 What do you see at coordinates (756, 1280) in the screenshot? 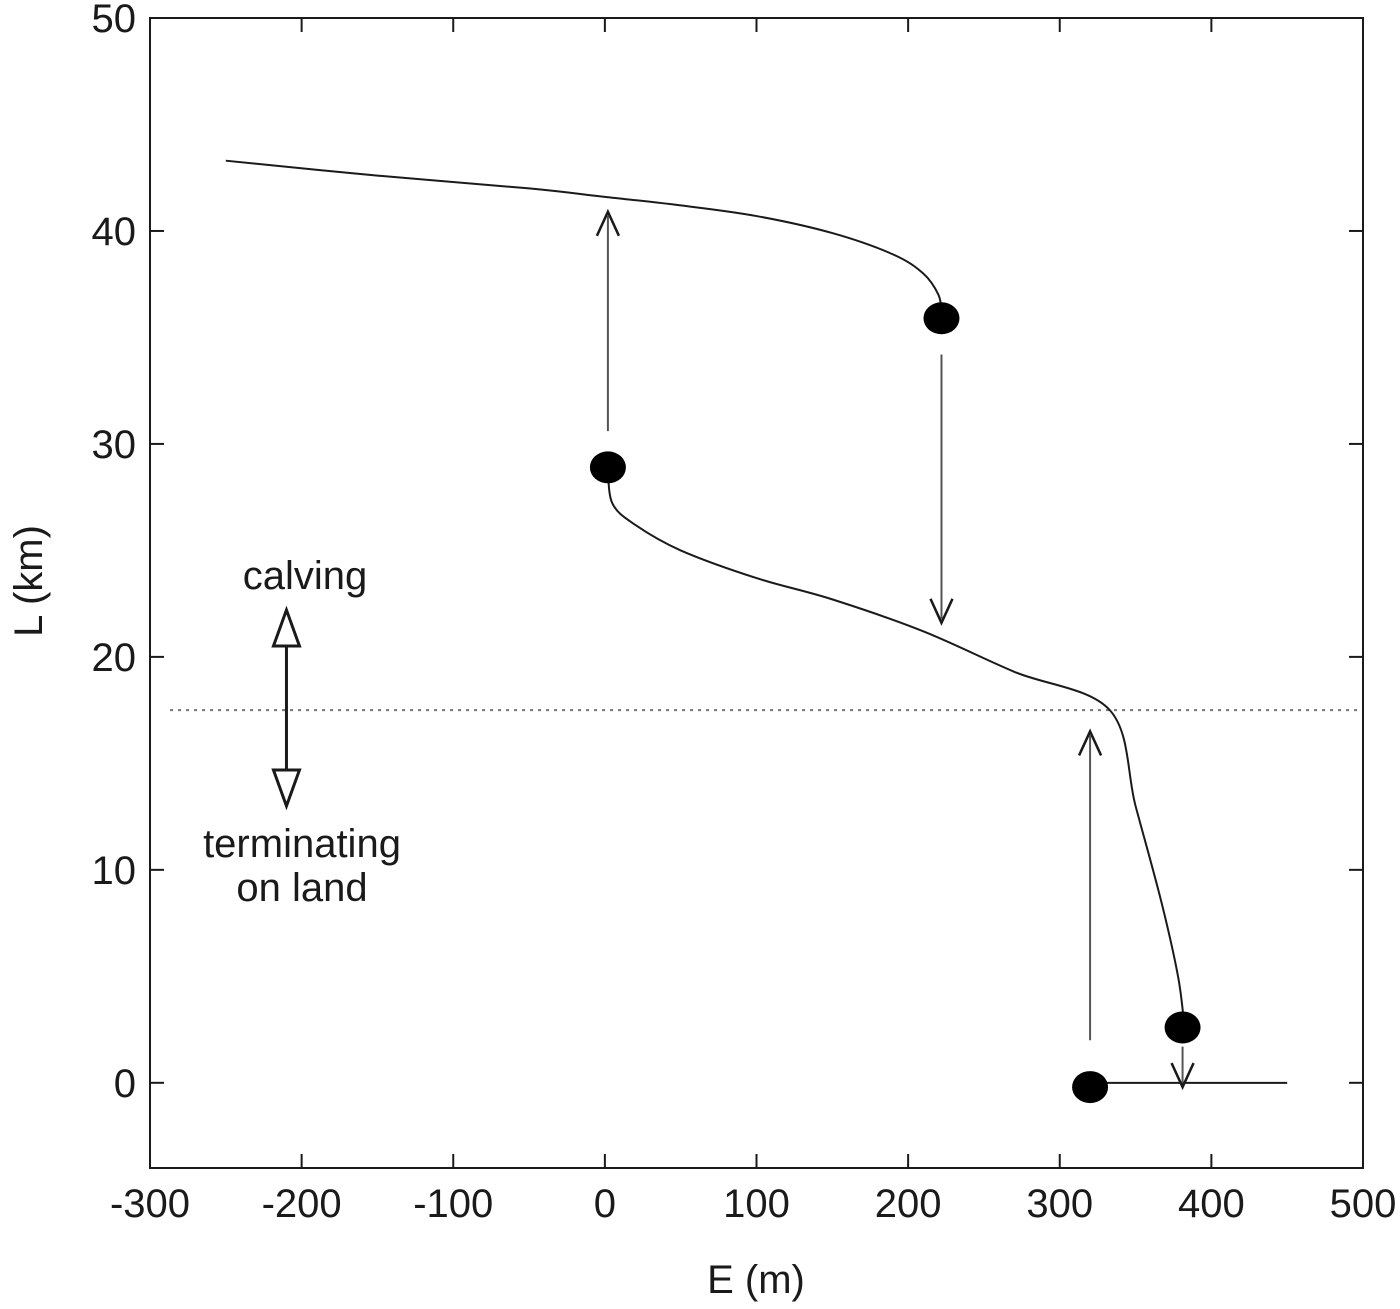
I see `x-axis-title: E (m)` at bounding box center [756, 1280].